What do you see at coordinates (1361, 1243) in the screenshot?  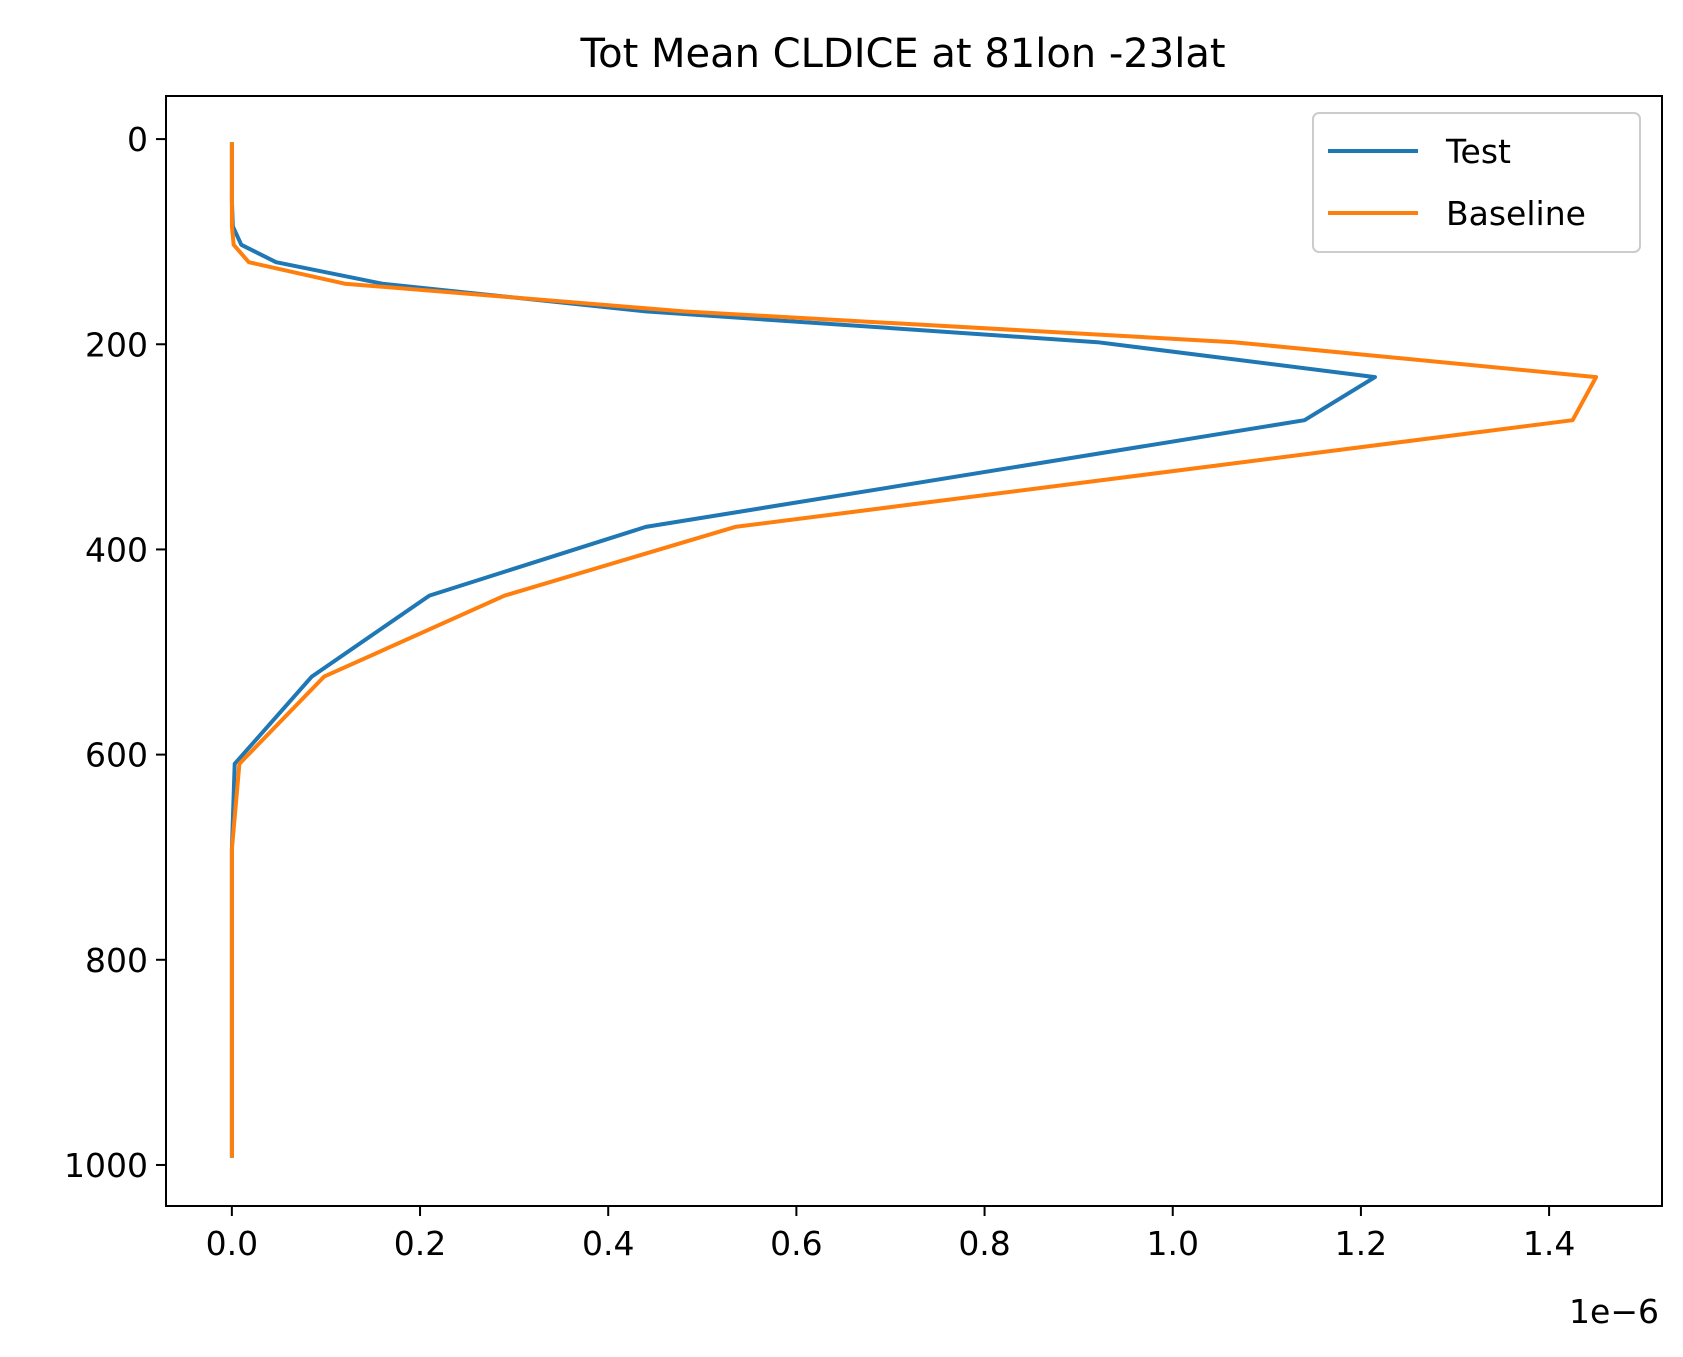 I see `x-tick-label: 1.2` at bounding box center [1361, 1243].